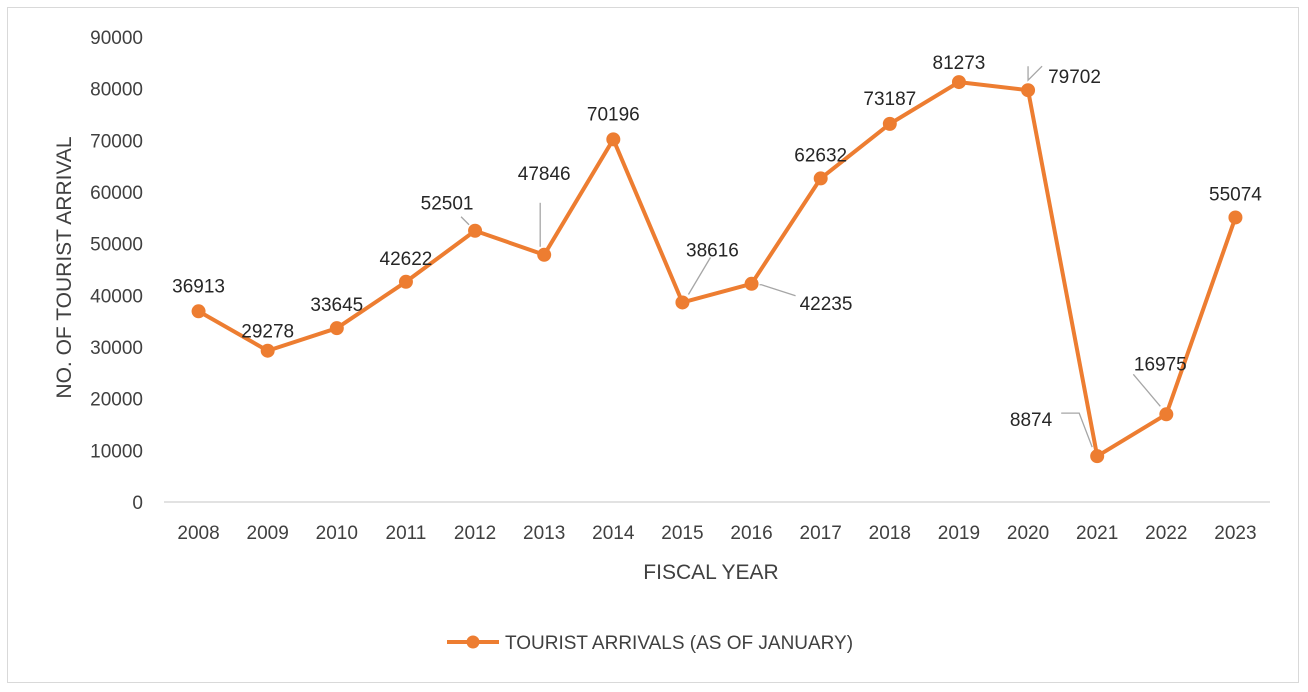  I want to click on x-tick-label: 2013, so click(544, 533).